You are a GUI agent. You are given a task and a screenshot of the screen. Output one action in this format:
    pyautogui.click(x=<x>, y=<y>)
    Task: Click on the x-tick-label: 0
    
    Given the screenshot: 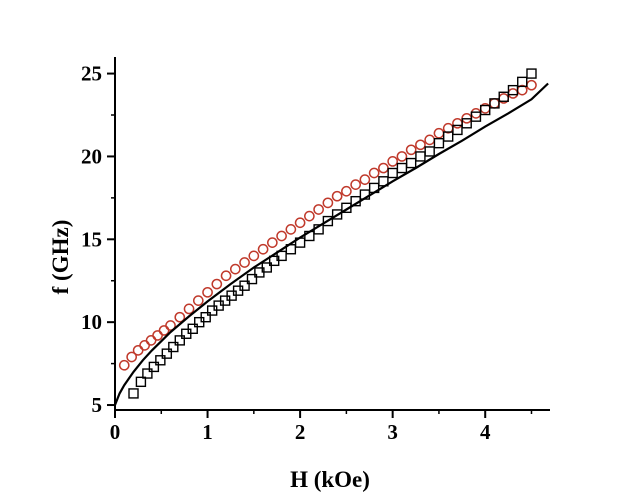 What is the action you would take?
    pyautogui.click(x=115, y=432)
    